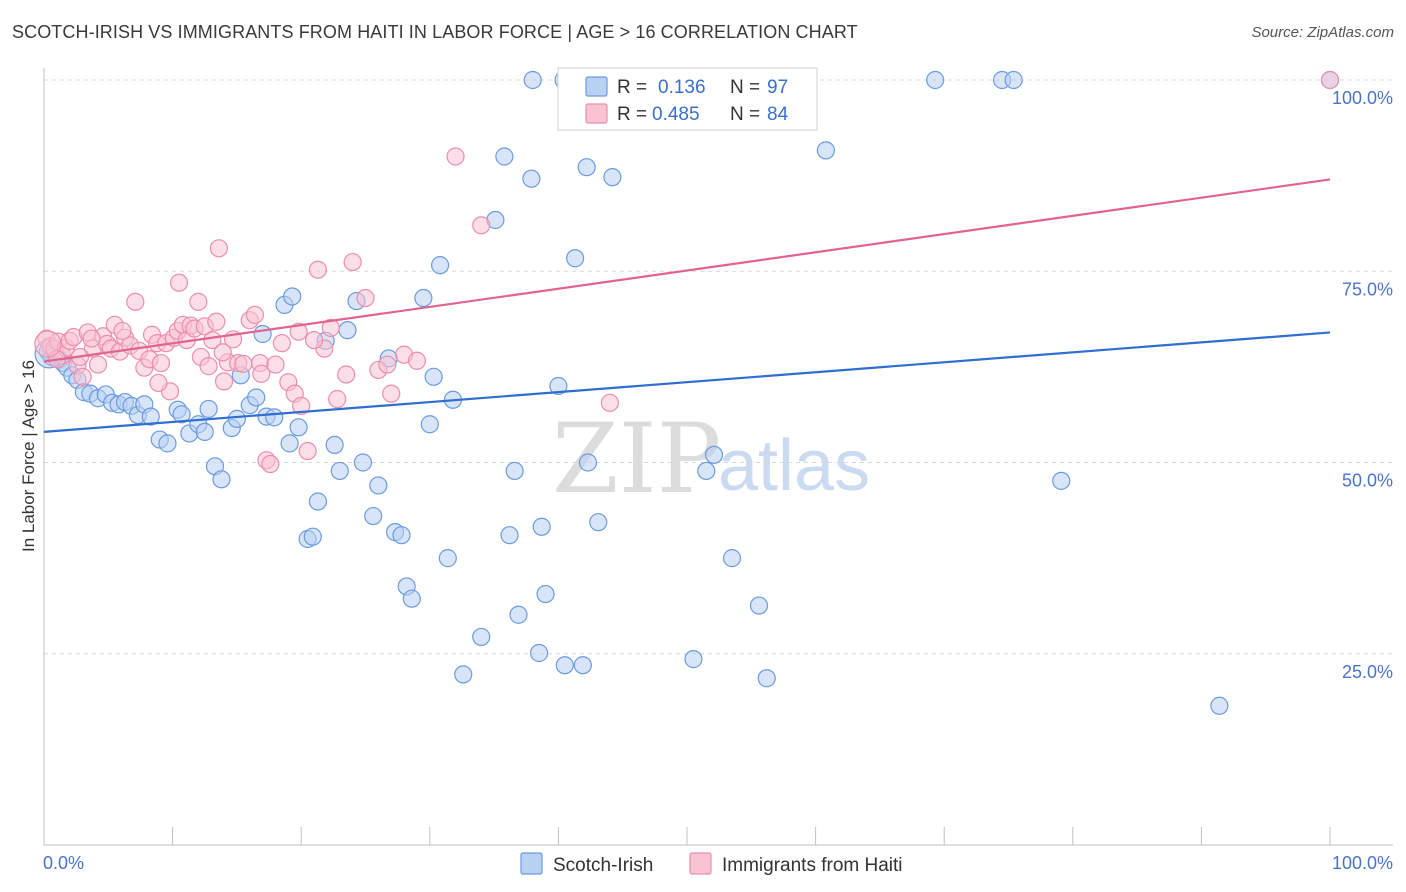 This screenshot has height=892, width=1406. I want to click on legend-swatch-pink, so click(596, 113).